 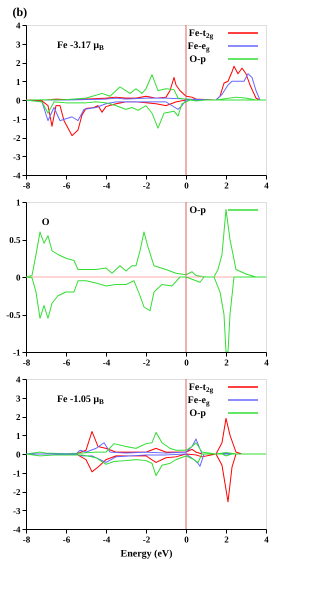 I want to click on y-tick-label: 0.5, so click(x=15, y=240).